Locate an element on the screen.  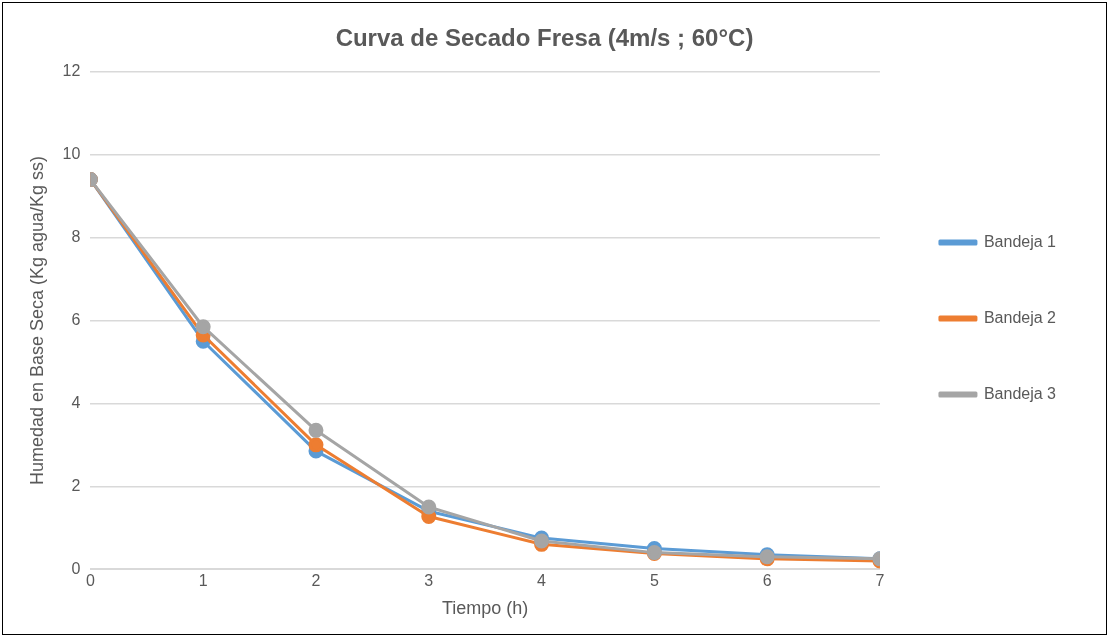
x-tick-label: 0 is located at coordinates (90, 581).